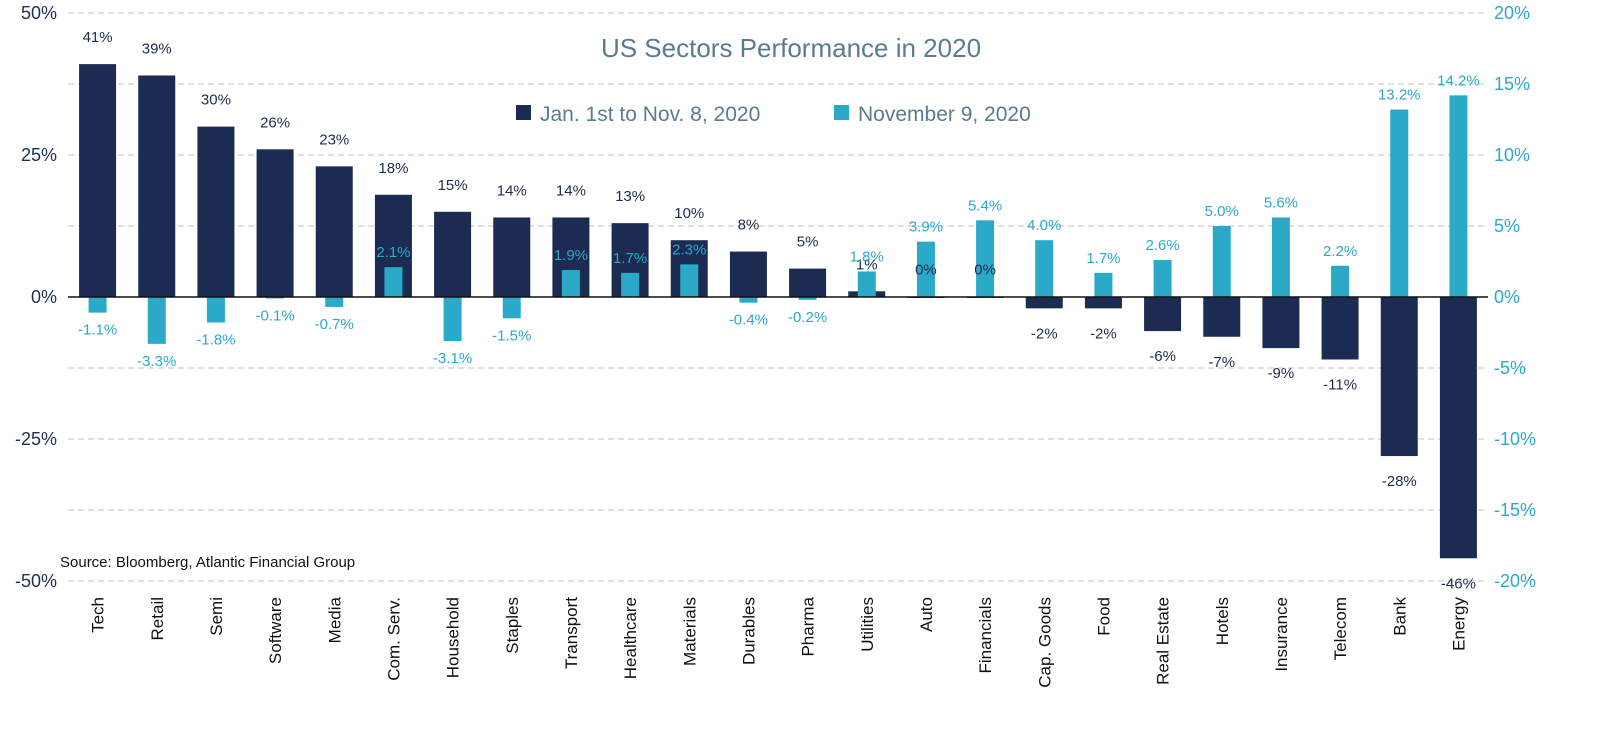  What do you see at coordinates (98, 615) in the screenshot?
I see `x-category-label: Tech` at bounding box center [98, 615].